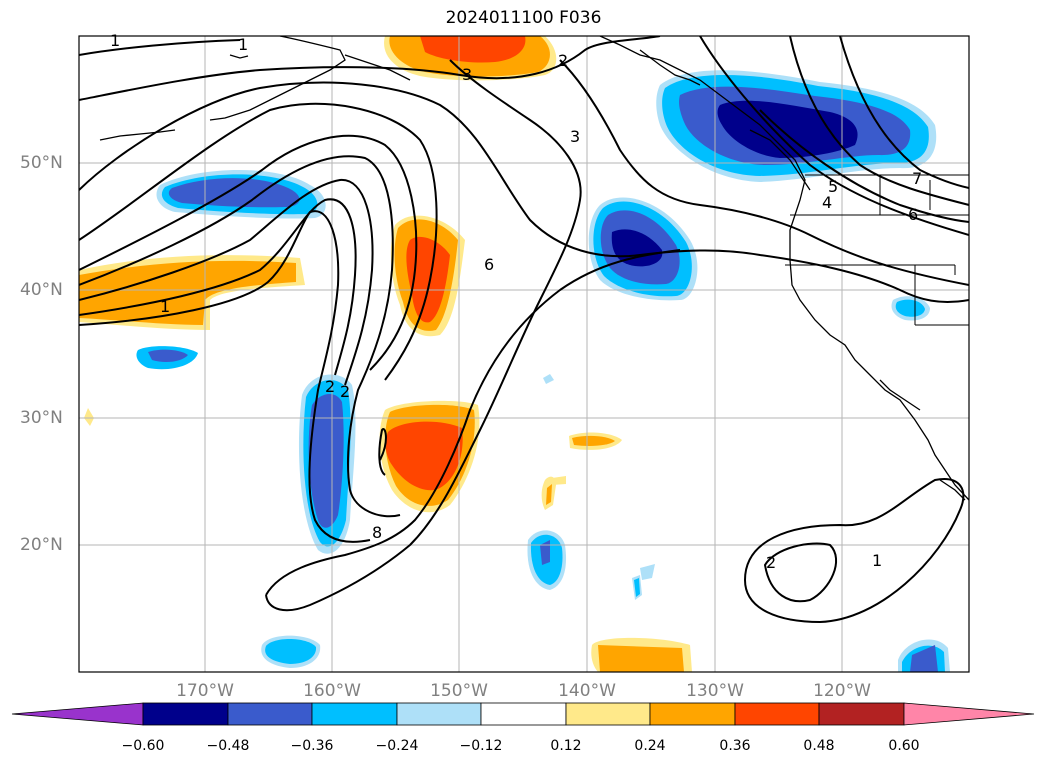 This screenshot has width=1047, height=765. Describe the element at coordinates (41, 418) in the screenshot. I see `lat-label: 30°N` at that location.